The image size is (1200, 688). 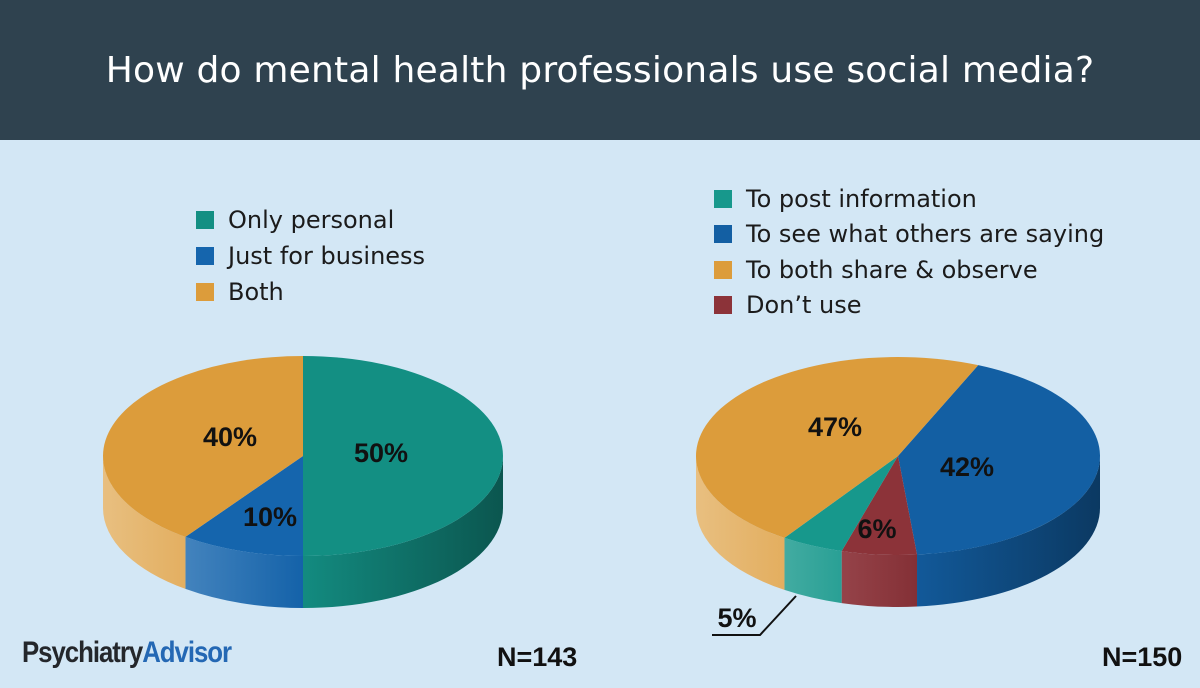 I want to click on brand-logo: PsychiatryAdvisor, so click(x=127, y=653).